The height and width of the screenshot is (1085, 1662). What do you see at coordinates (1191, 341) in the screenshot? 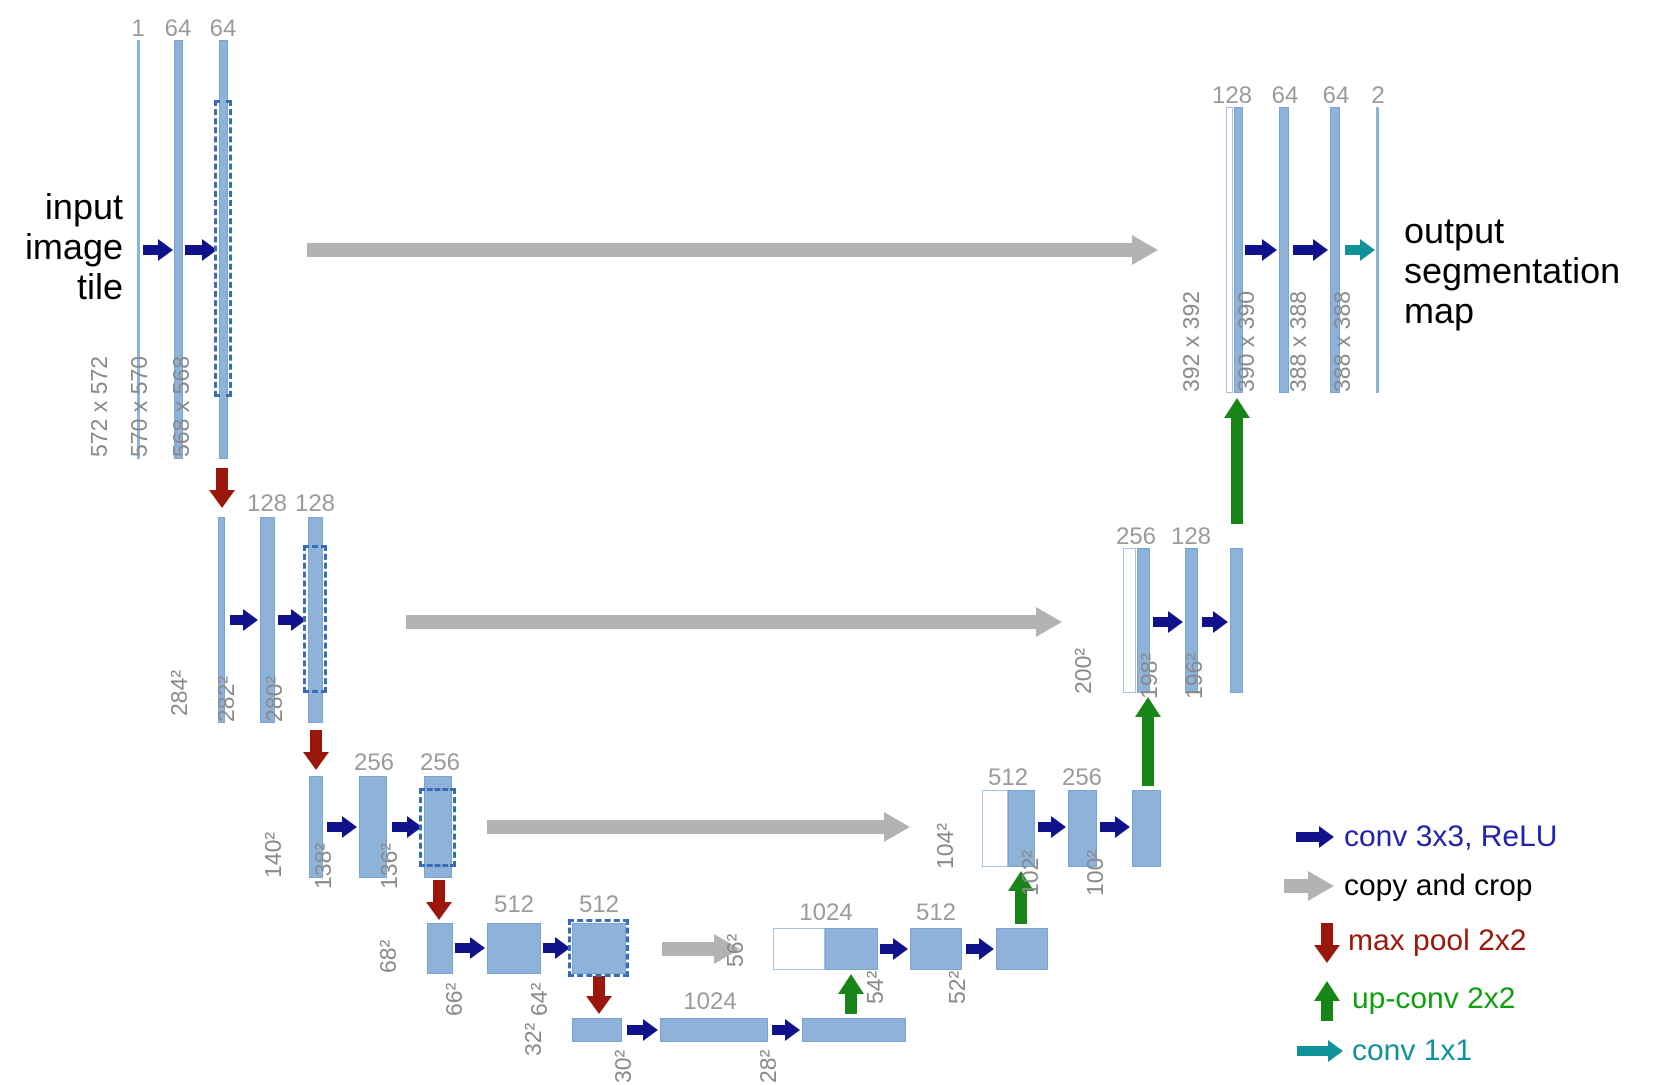
I see `dimension-label: 392 x 392` at bounding box center [1191, 341].